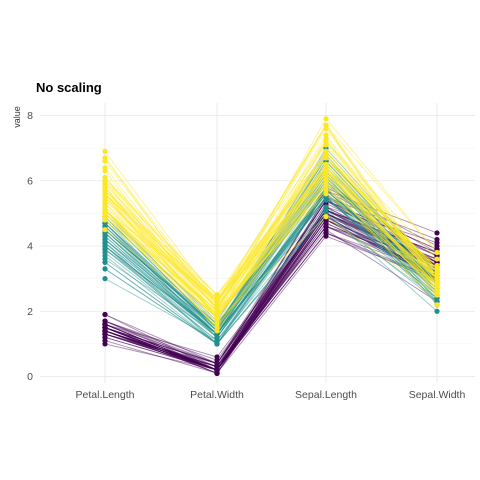 The image size is (480, 480). What do you see at coordinates (30, 116) in the screenshot?
I see `y-tick-label: 8` at bounding box center [30, 116].